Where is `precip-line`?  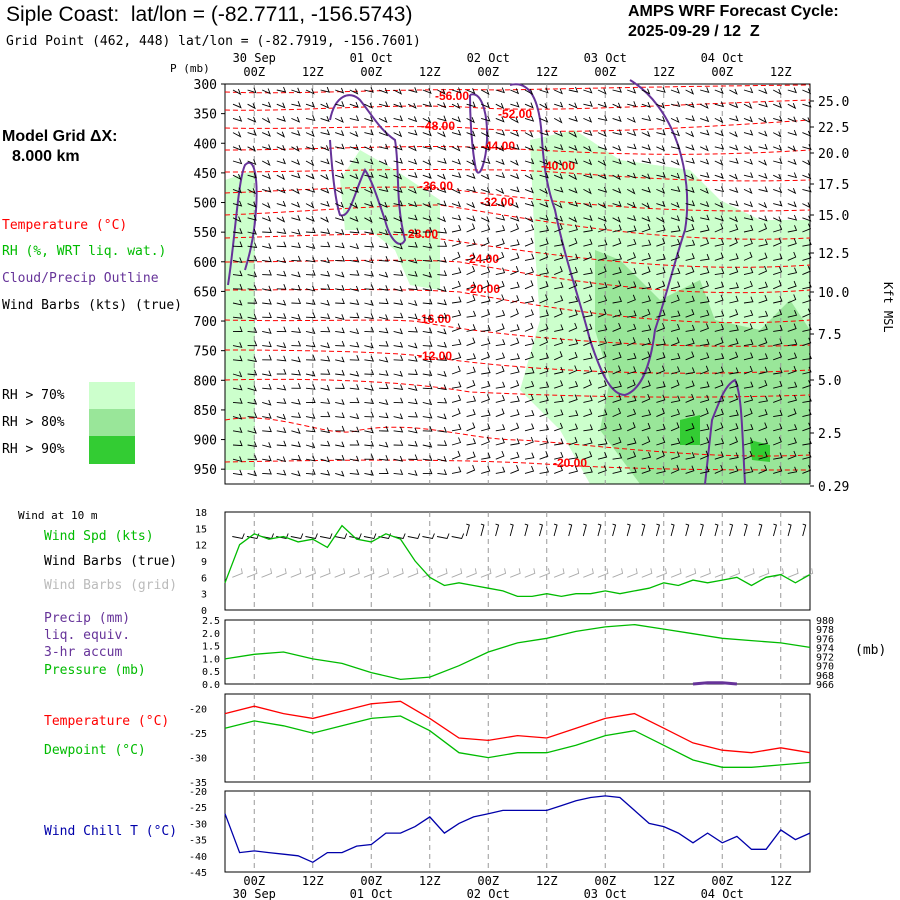
precip-line is located at coordinates (715, 683).